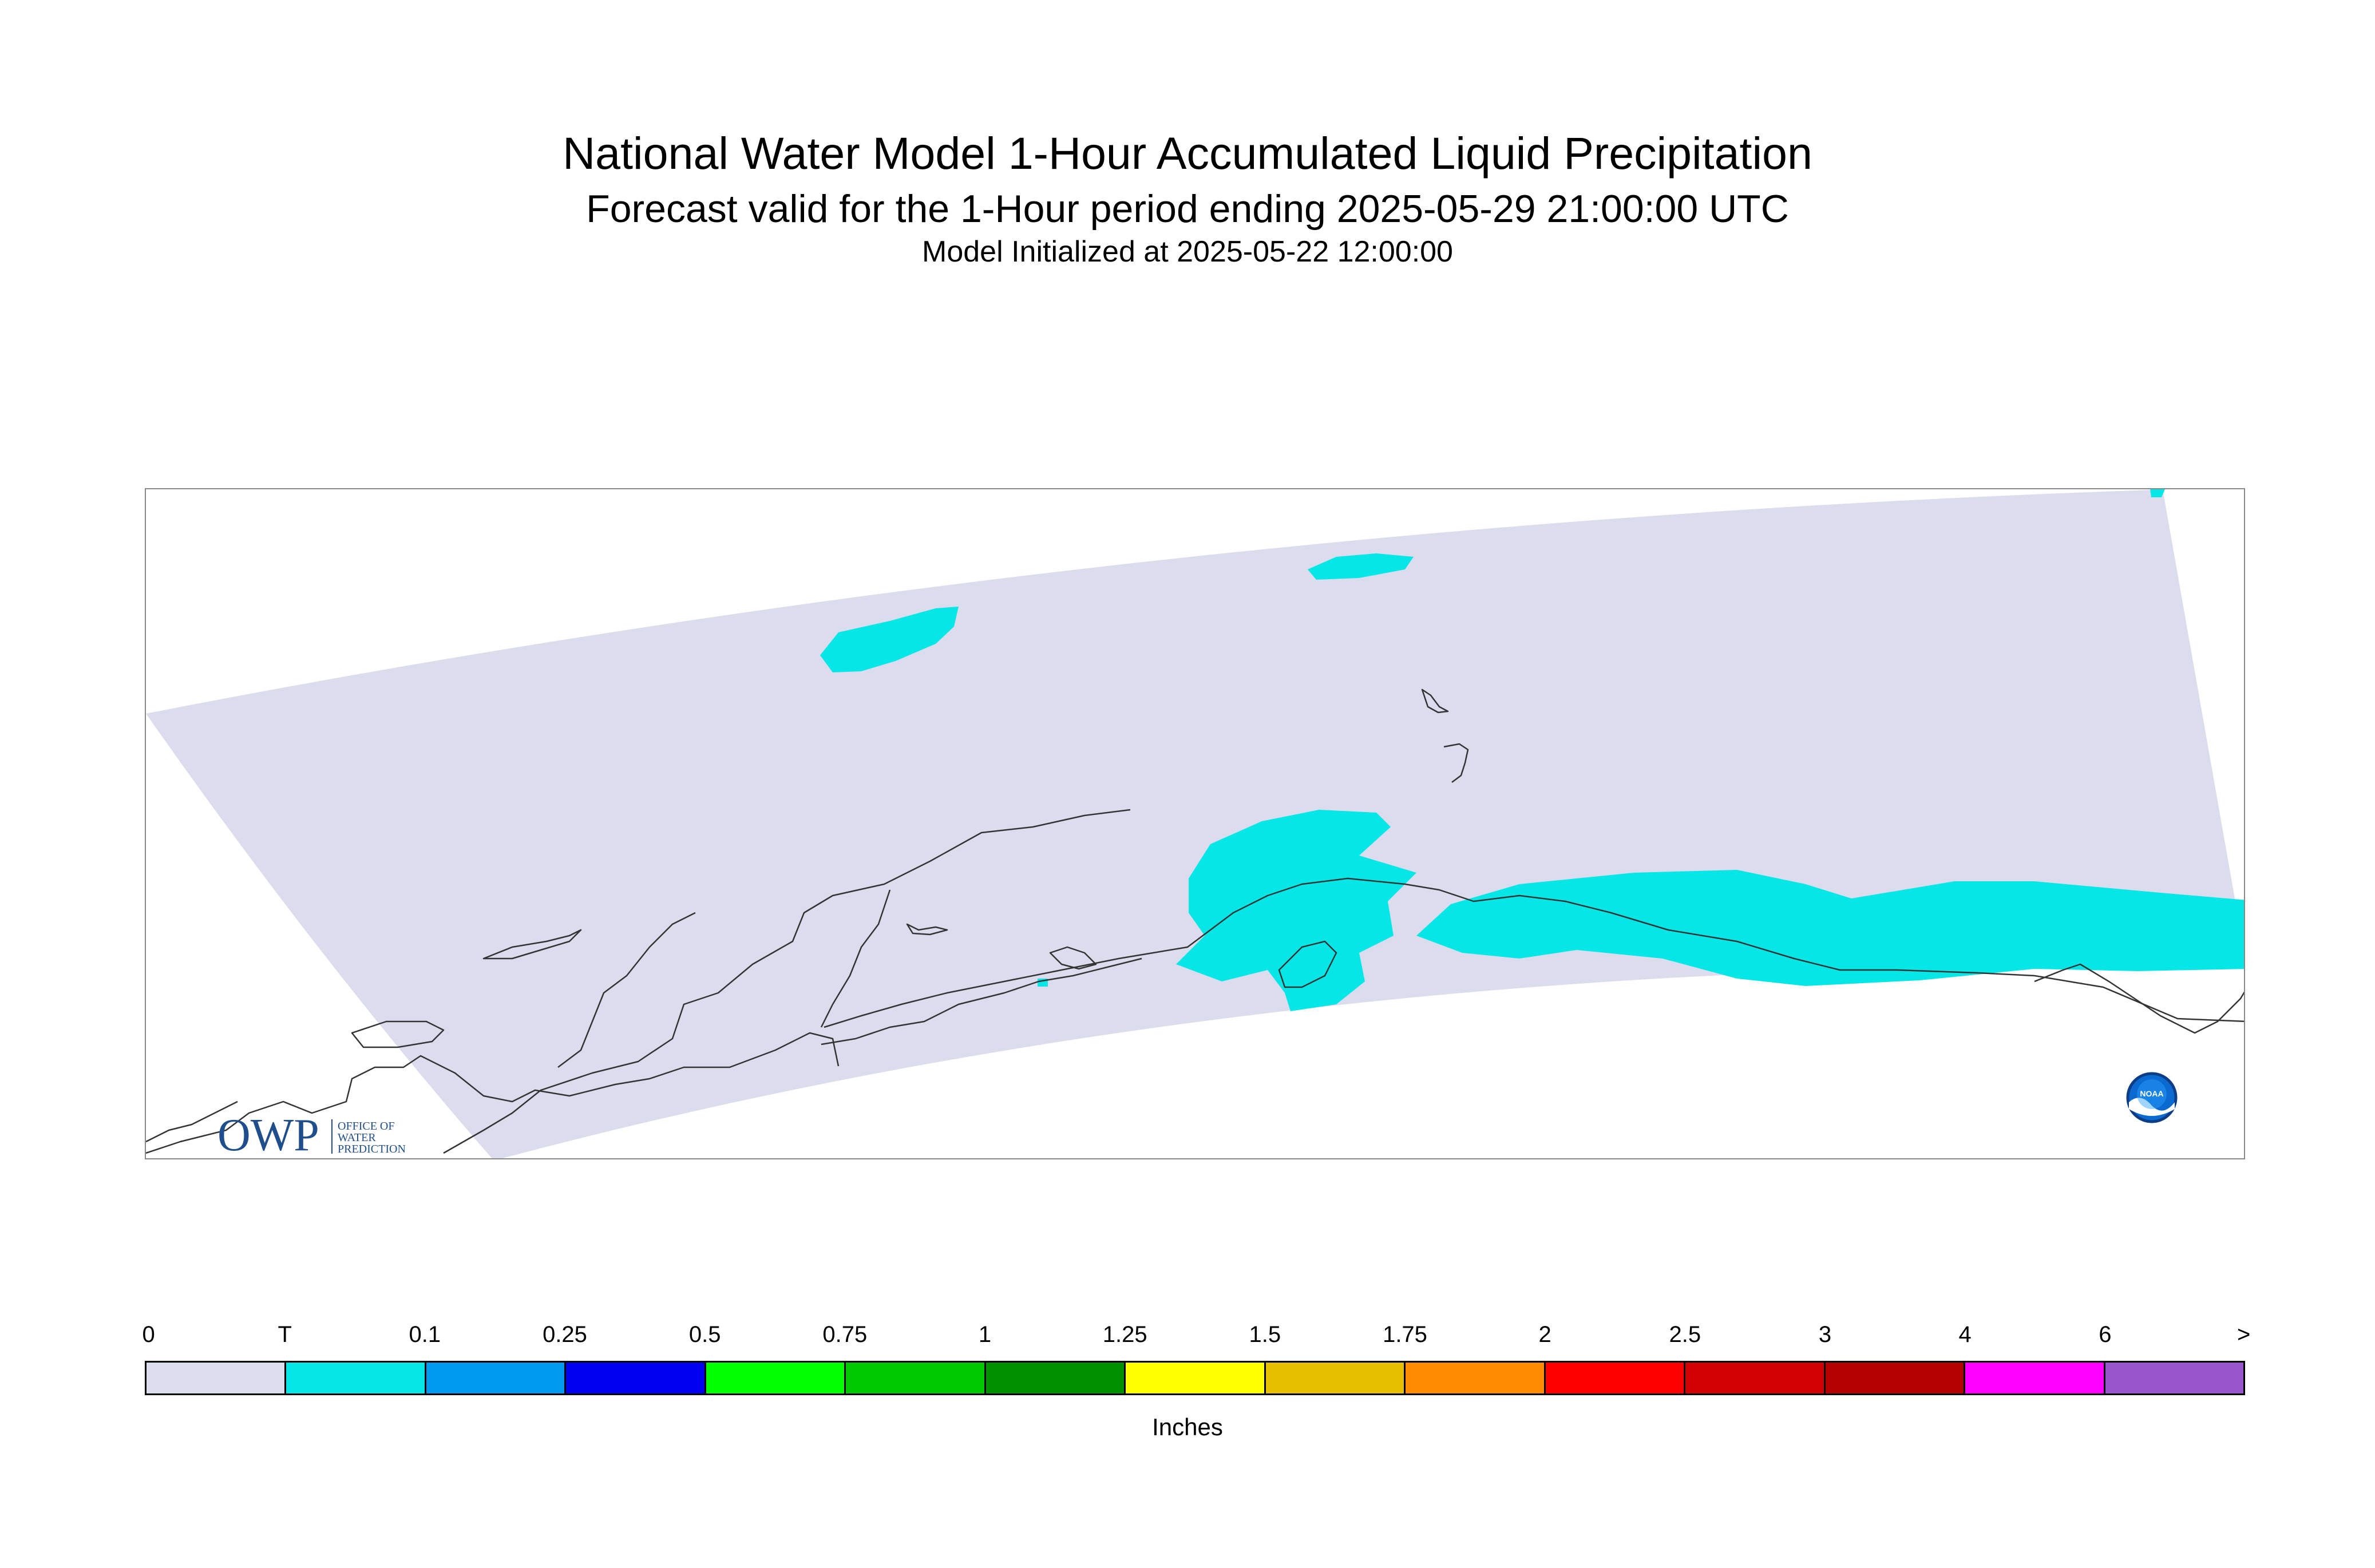 This screenshot has height=1568, width=2375. Describe the element at coordinates (425, 1334) in the screenshot. I see `legend-tick-label: 0.1` at that location.